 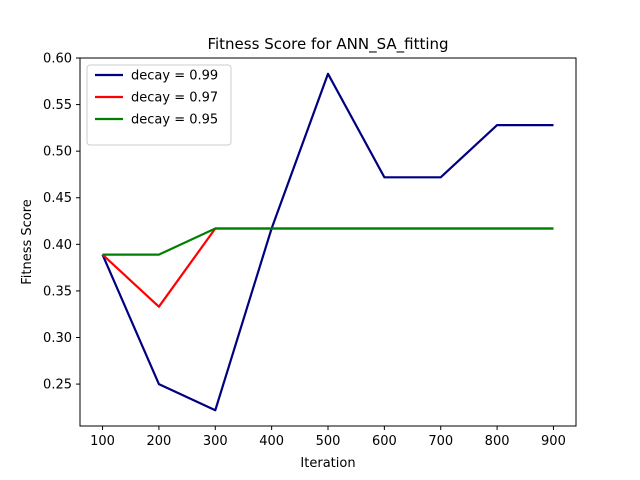 What do you see at coordinates (174, 98) in the screenshot?
I see `legend-label: decay = 0.97` at bounding box center [174, 98].